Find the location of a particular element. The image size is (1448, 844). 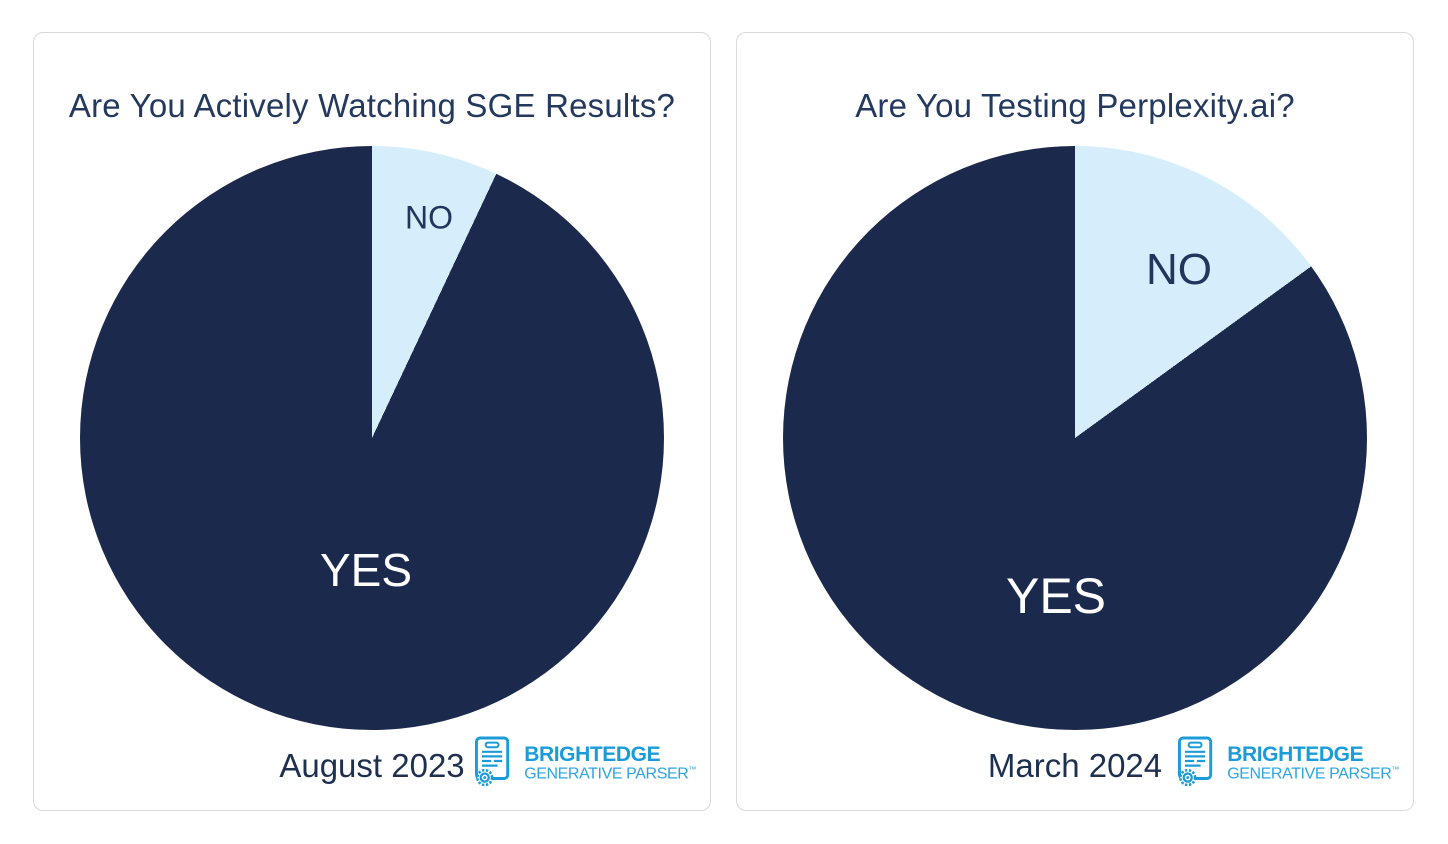

chart-title-perplexity: Are You Testing Perplexity.ai? is located at coordinates (1075, 105).